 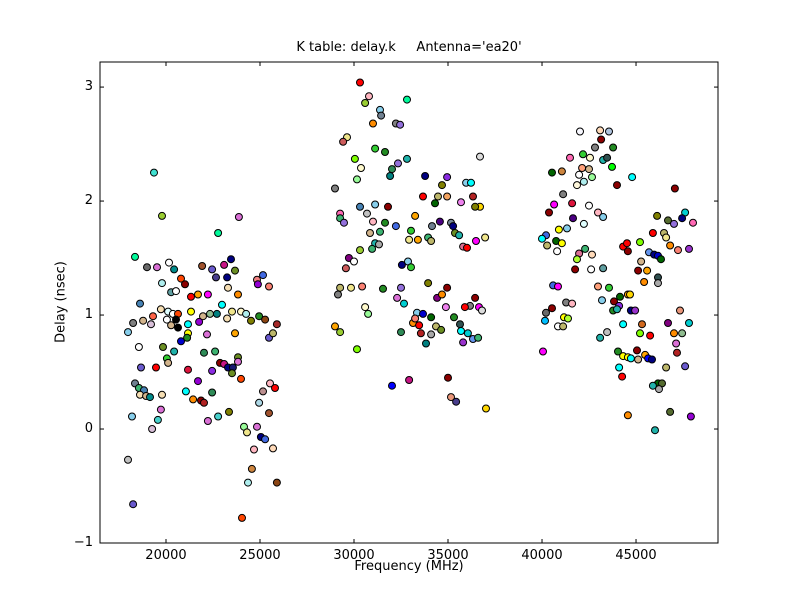 What do you see at coordinates (260, 555) in the screenshot?
I see `x-tick-label: 25000` at bounding box center [260, 555].